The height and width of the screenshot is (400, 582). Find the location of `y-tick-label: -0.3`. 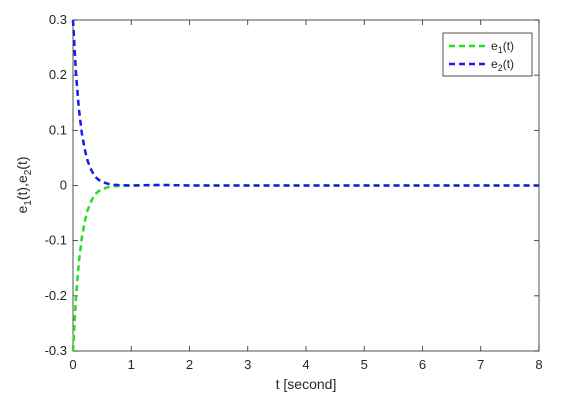

y-tick-label: -0.3 is located at coordinates (56, 350).